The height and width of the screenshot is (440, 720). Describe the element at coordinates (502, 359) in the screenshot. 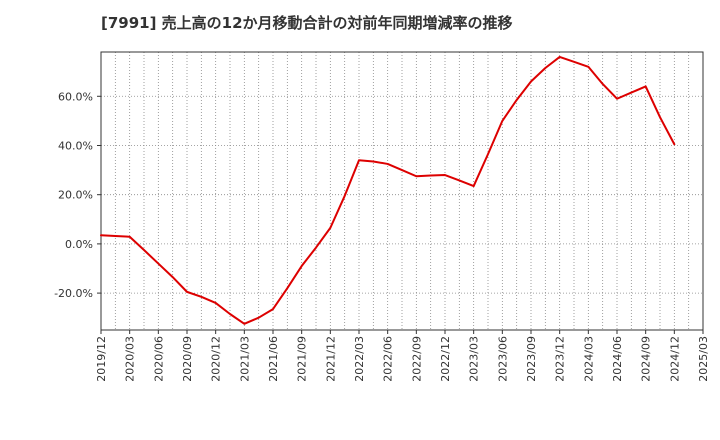

I see `x-tick-label: 2023/06` at that location.